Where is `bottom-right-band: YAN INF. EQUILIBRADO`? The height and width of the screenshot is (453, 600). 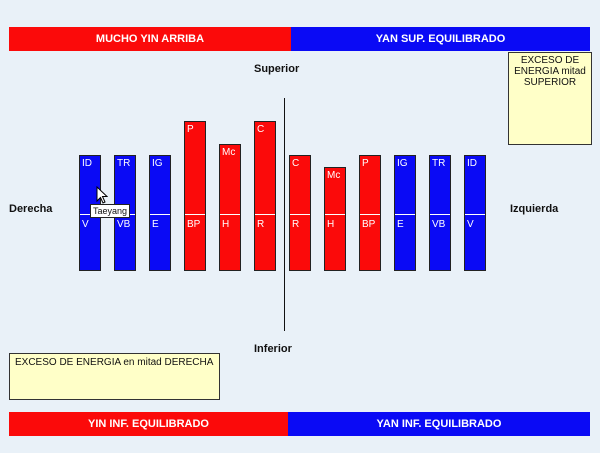
bottom-right-band: YAN INF. EQUILIBRADO is located at coordinates (439, 424).